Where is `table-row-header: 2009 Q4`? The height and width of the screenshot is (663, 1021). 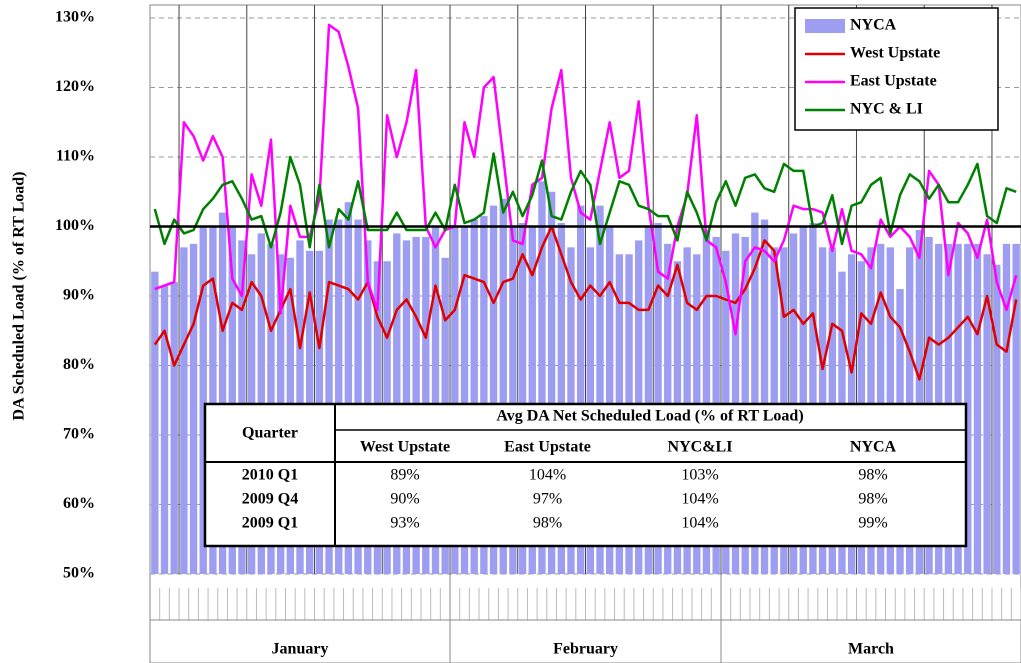
table-row-header: 2009 Q4 is located at coordinates (270, 499).